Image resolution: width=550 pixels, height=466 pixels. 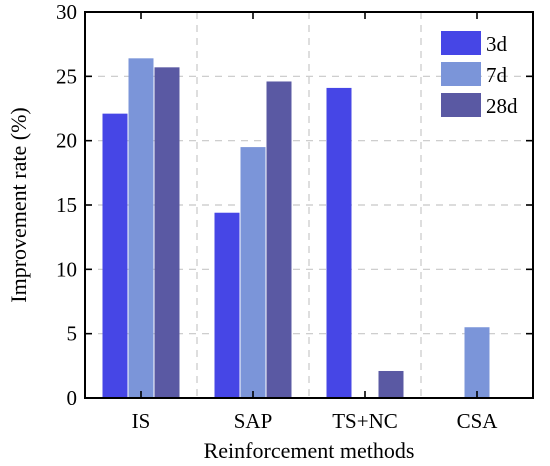 What do you see at coordinates (66, 76) in the screenshot?
I see `y-tick-label: 25` at bounding box center [66, 76].